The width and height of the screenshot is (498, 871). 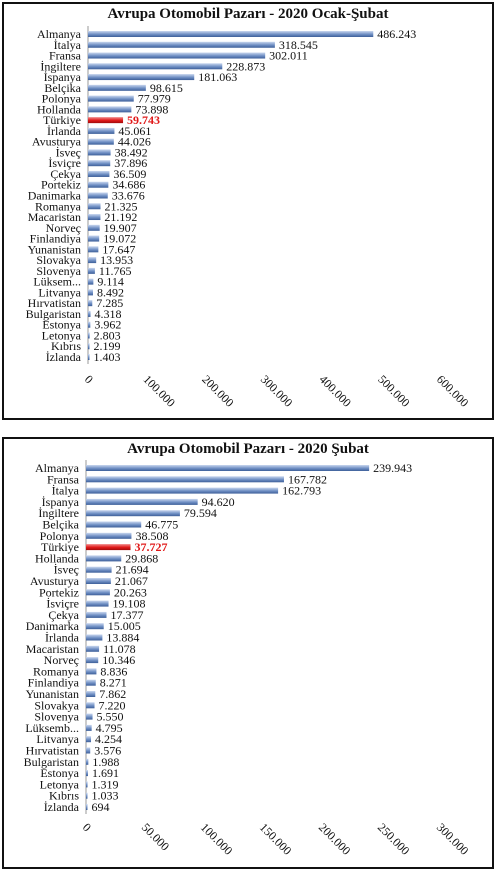 I want to click on value-label: 17.377, so click(x=127, y=615).